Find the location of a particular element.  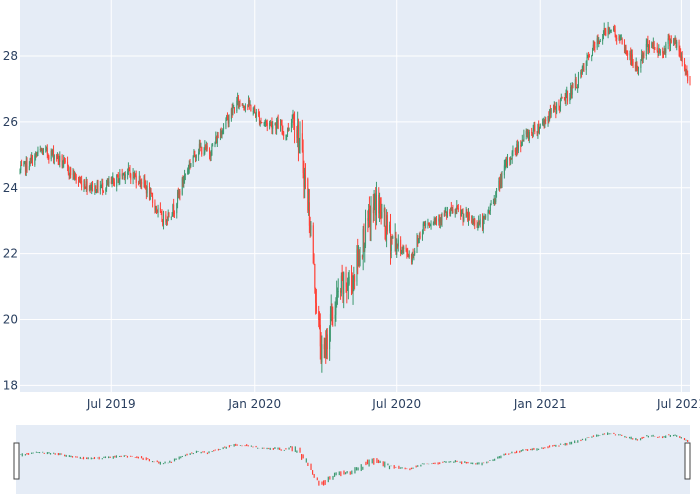

y-tick-label: 26 is located at coordinates (10, 122).